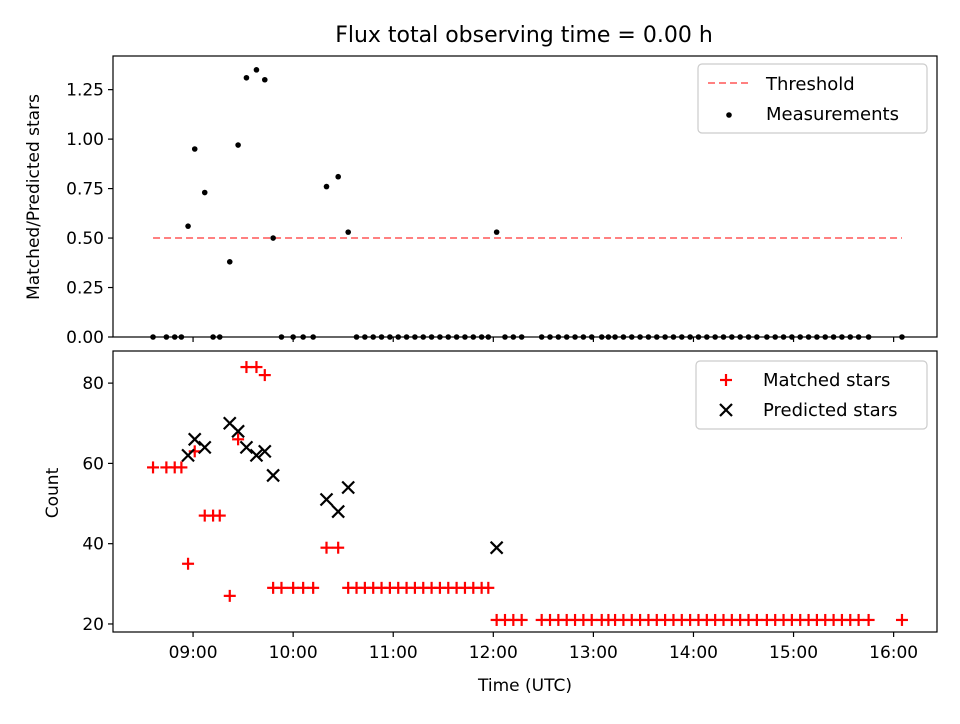 The width and height of the screenshot is (960, 724). I want to click on y-tick-label: 0.75, so click(85, 190).